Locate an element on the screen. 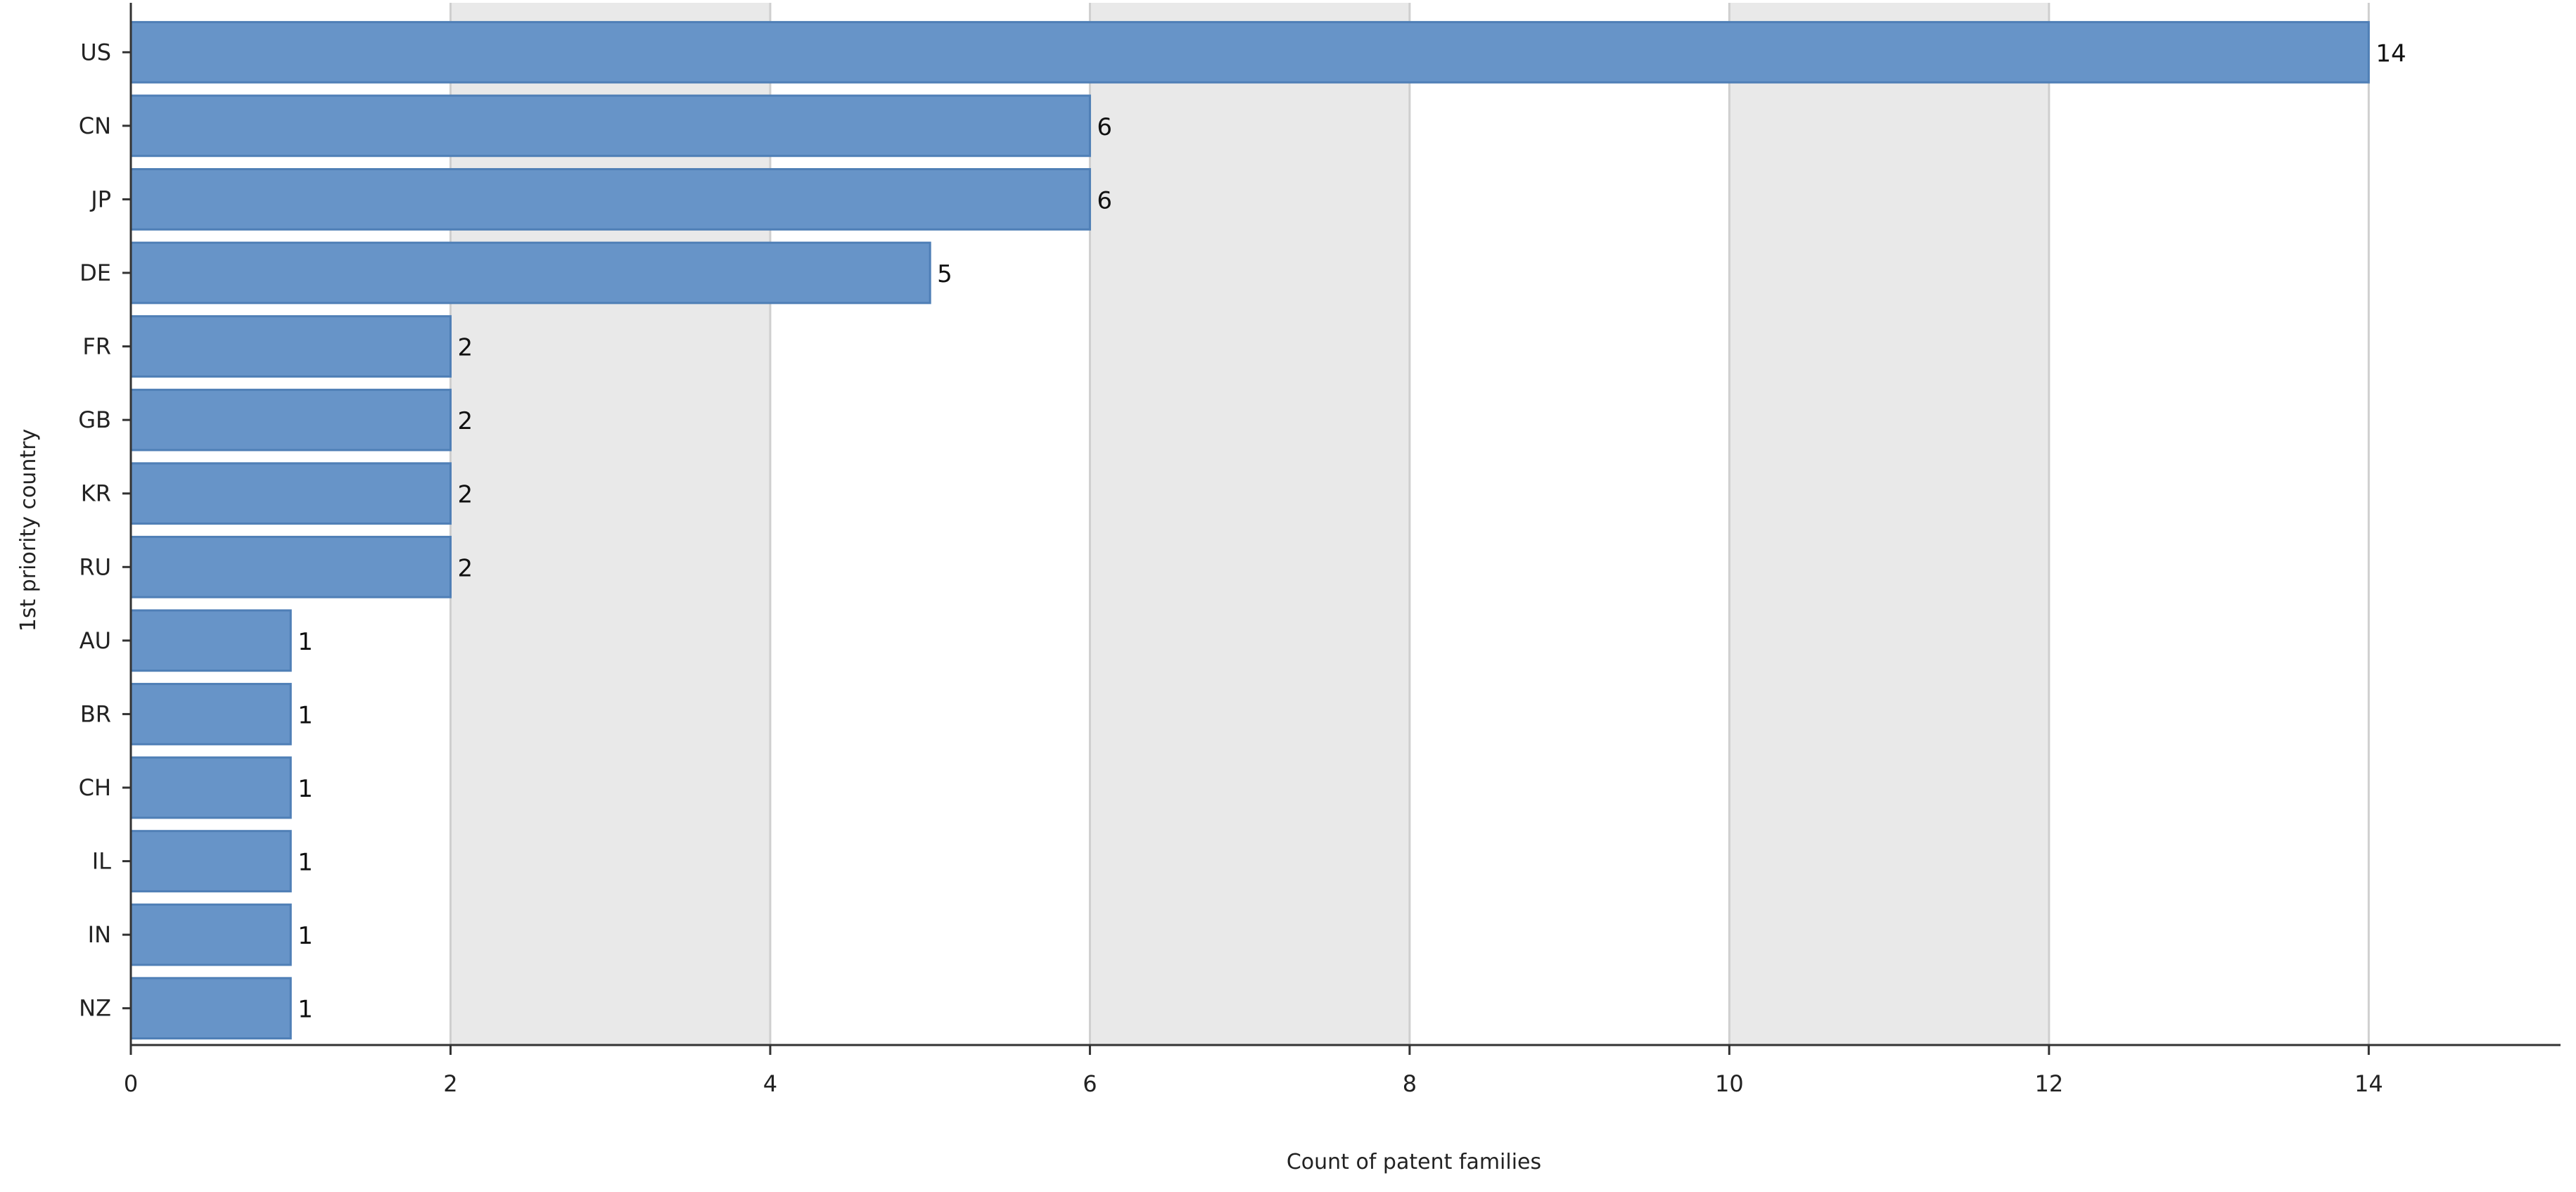  x-ticks: 0 2 4 6 8 10 12 14 is located at coordinates (1253, 1071).